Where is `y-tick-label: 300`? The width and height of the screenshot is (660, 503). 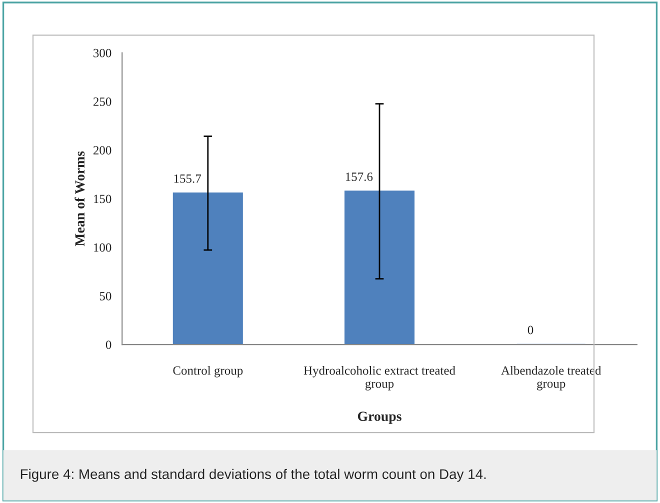 y-tick-label: 300 is located at coordinates (103, 53).